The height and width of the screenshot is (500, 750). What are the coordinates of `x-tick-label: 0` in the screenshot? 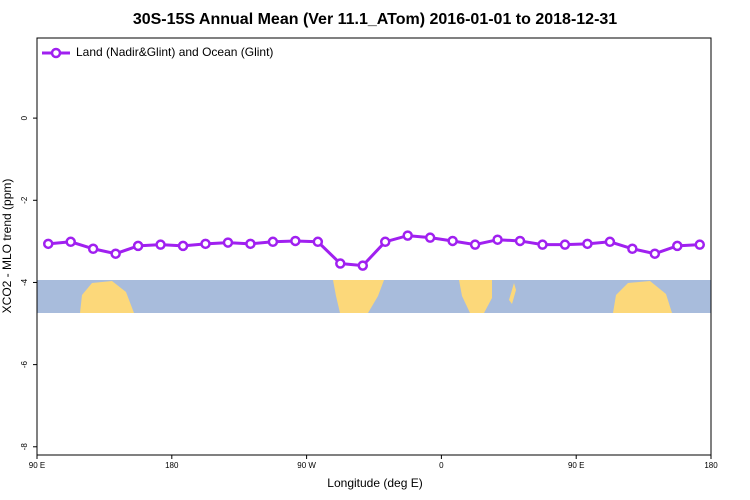 It's located at (441, 465).